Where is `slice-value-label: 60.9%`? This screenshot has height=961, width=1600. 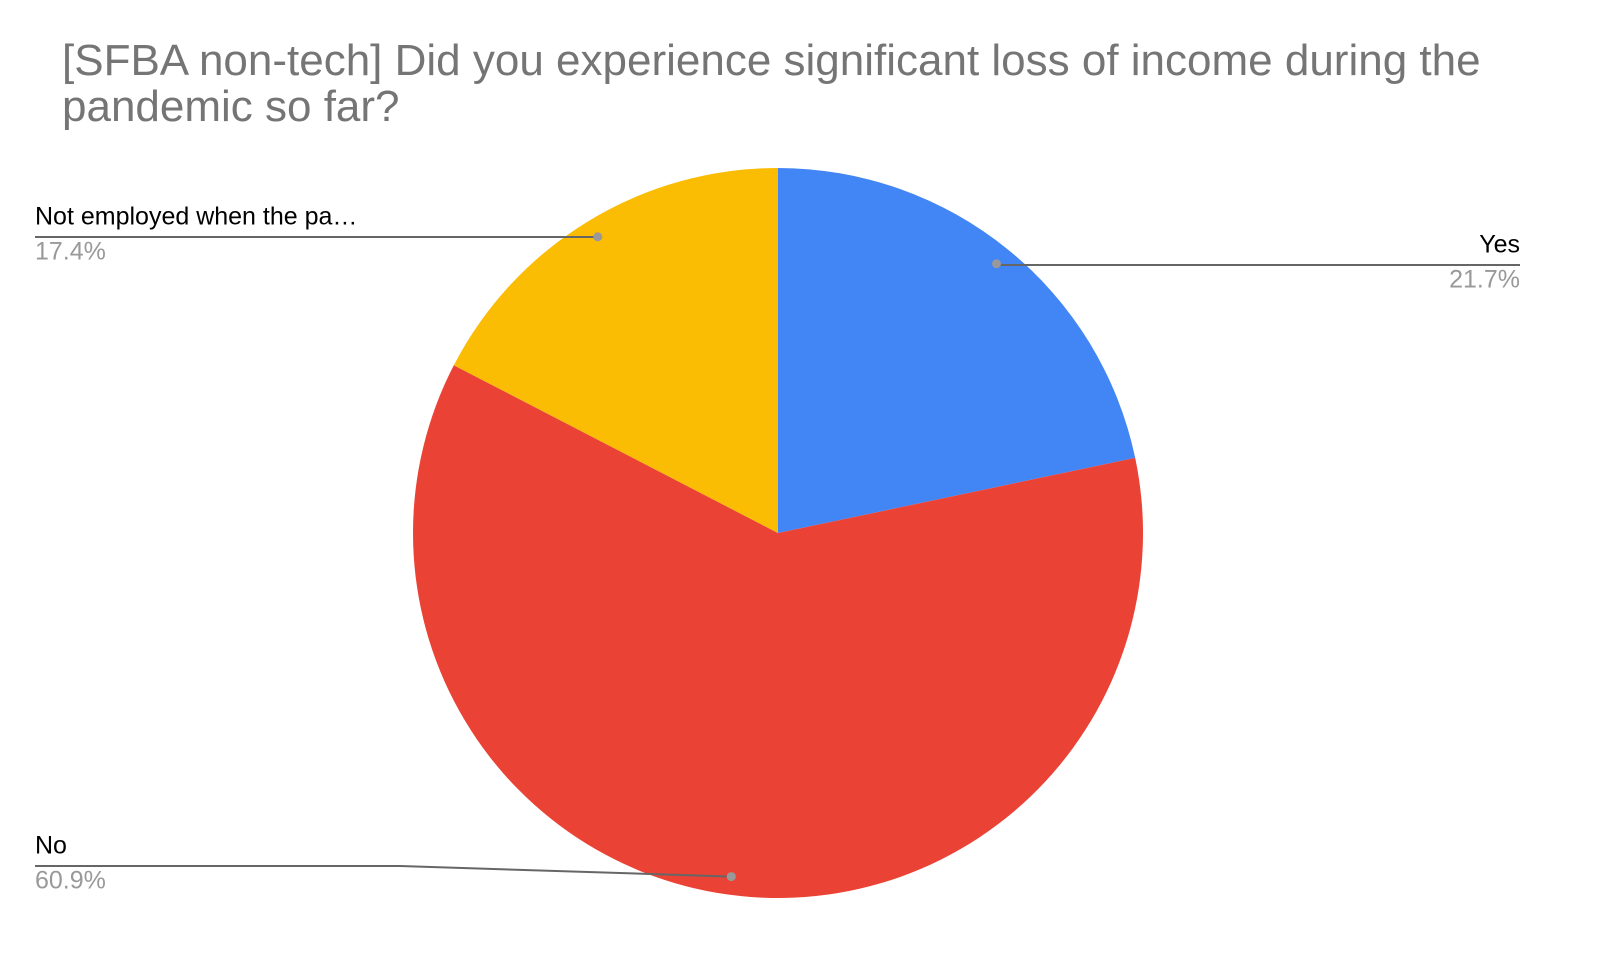 slice-value-label: 60.9% is located at coordinates (70, 881).